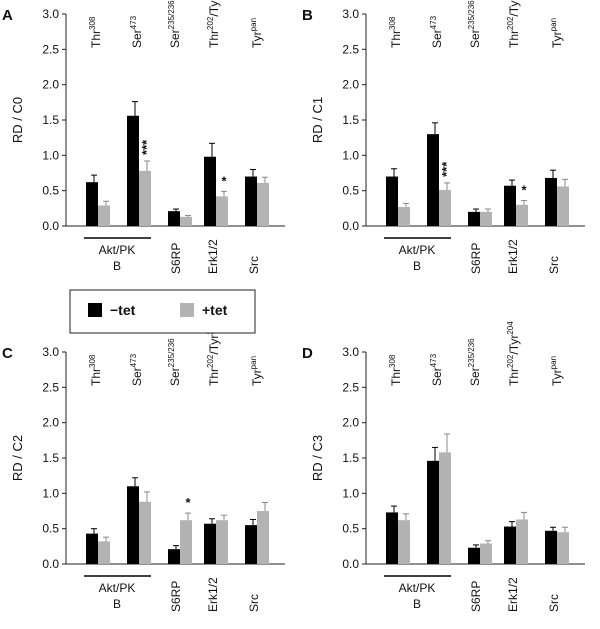 The height and width of the screenshot is (629, 600). What do you see at coordinates (257, 377) in the screenshot?
I see `phospho-base: Tyr` at bounding box center [257, 377].